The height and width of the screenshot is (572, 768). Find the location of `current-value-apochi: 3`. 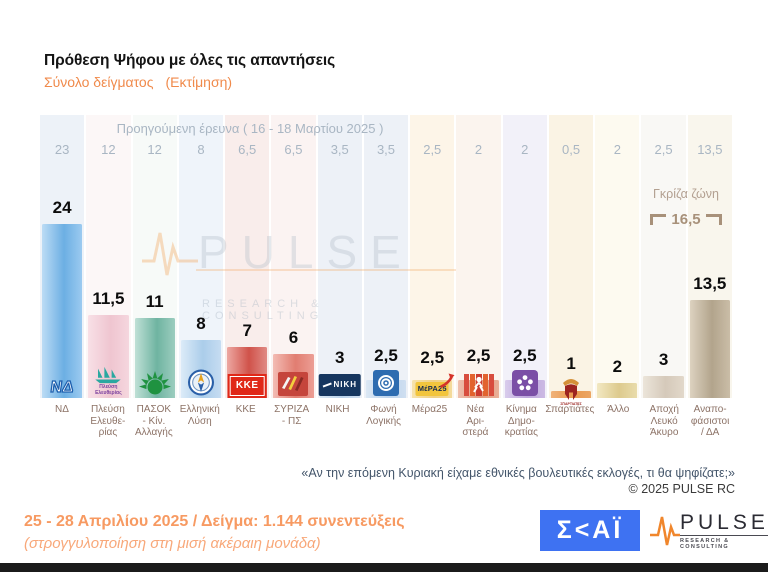

current-value-apochi: 3 is located at coordinates (663, 359).